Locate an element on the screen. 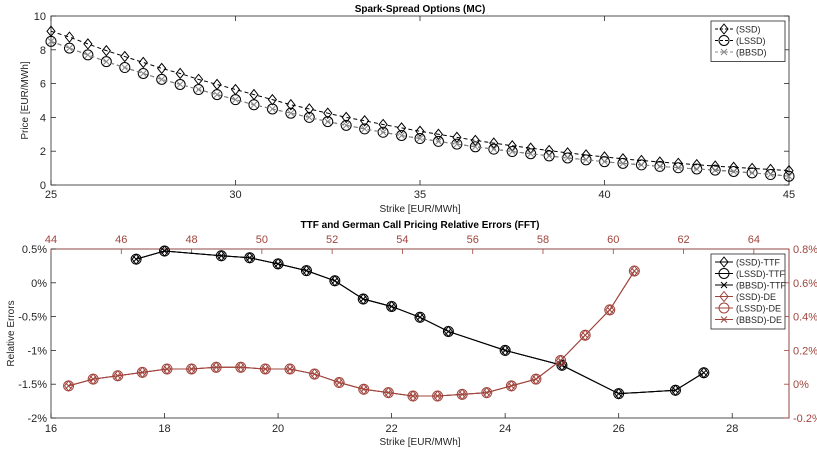 The width and height of the screenshot is (817, 455). x-tick-label: 16 is located at coordinates (51, 429).